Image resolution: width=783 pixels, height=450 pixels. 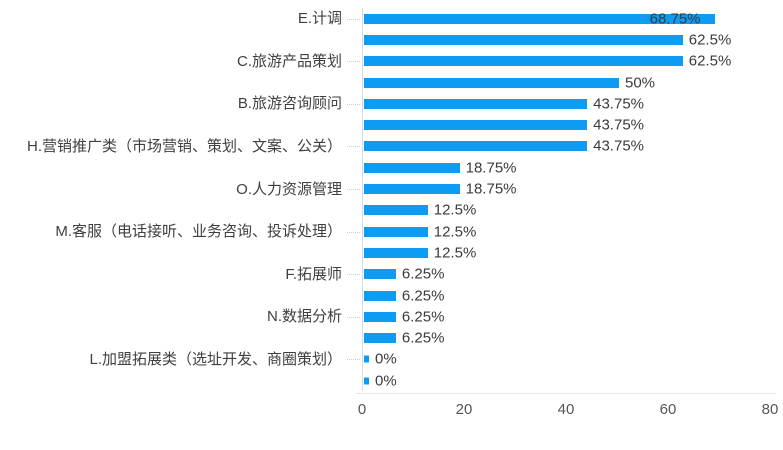 I want to click on bar-row: 50%, so click(x=391, y=82).